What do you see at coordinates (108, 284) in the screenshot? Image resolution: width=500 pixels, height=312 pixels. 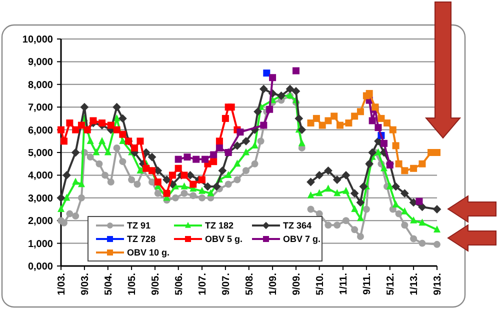 I see `x-tick-label: 5/04.` at bounding box center [108, 284].